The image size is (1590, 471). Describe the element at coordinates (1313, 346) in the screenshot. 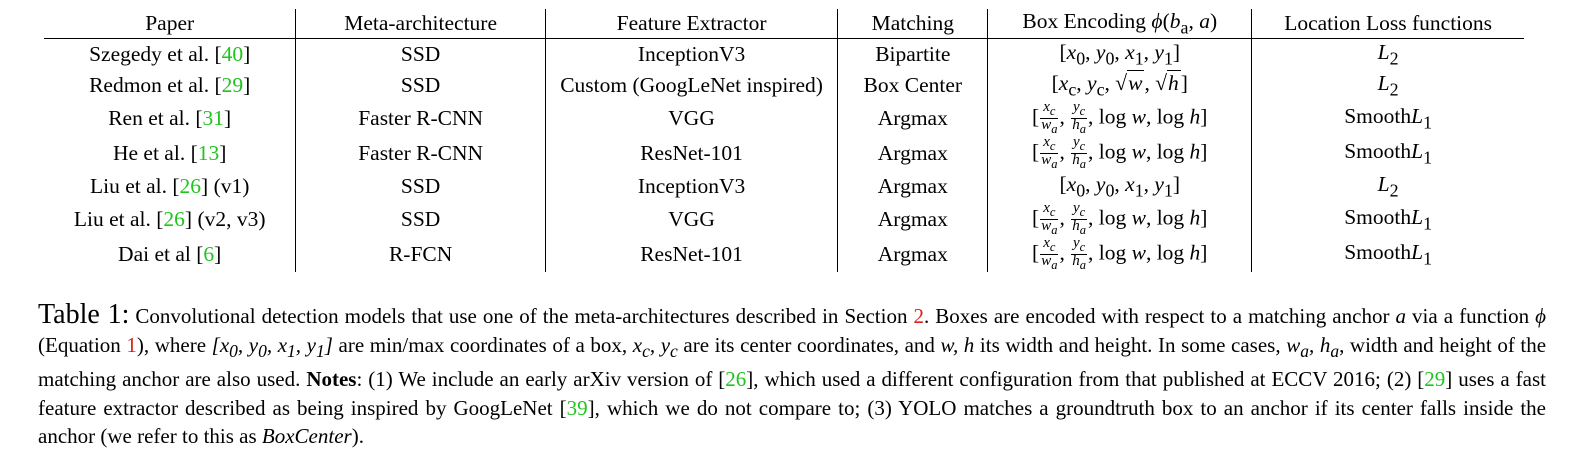

I see `math-anchor-wh: wa, ha` at that location.